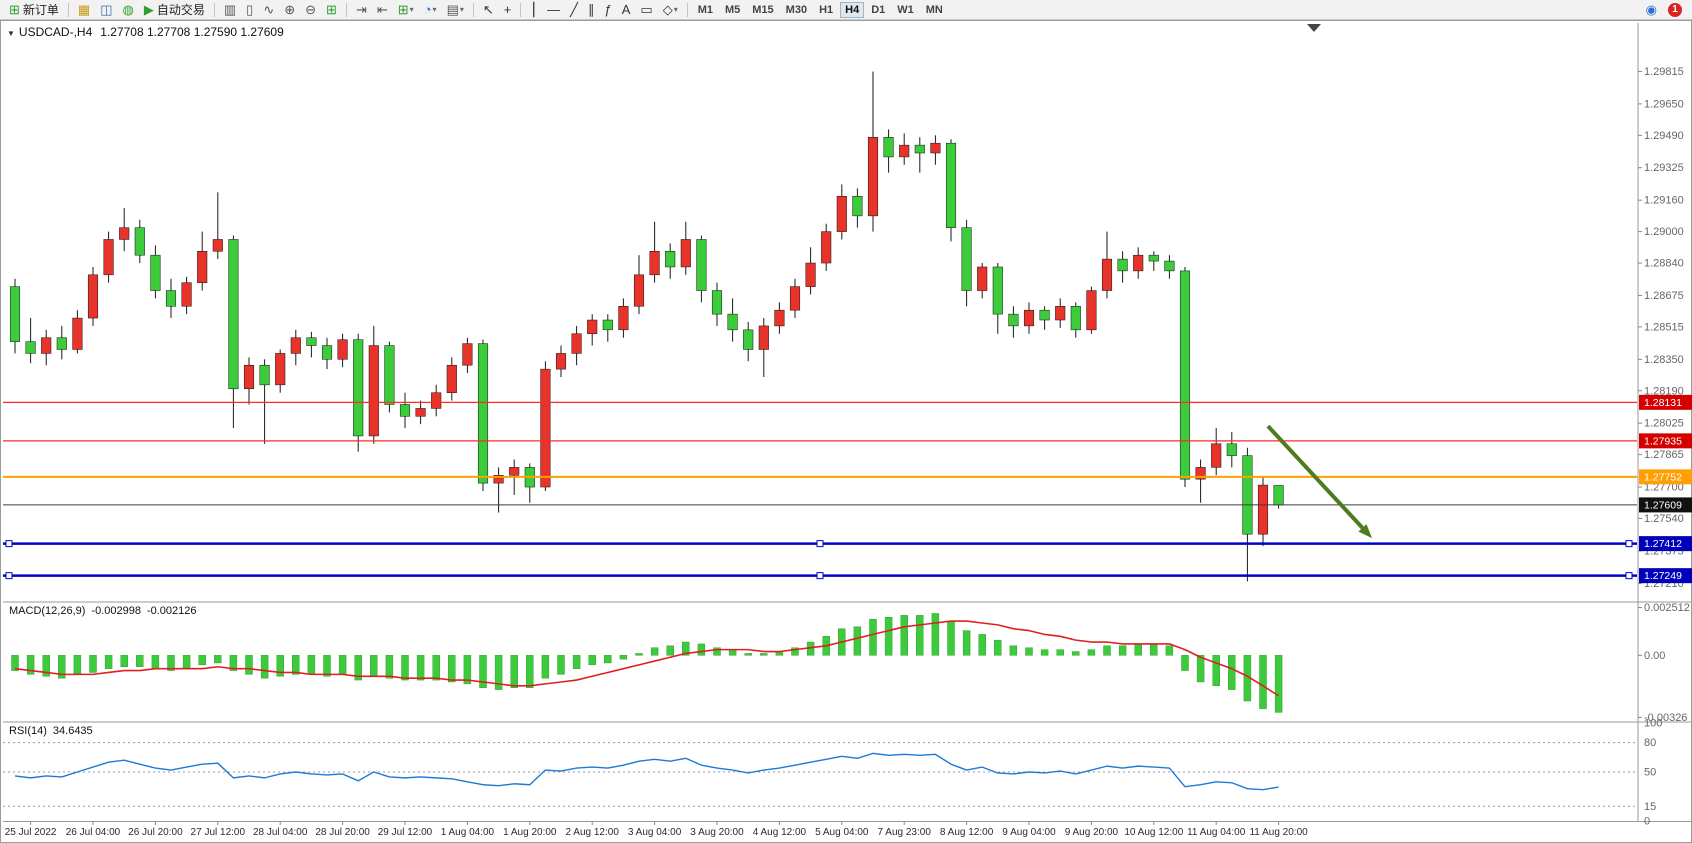 The height and width of the screenshot is (843, 1692). What do you see at coordinates (762, 10) in the screenshot?
I see `timeframe-m15: M15` at bounding box center [762, 10].